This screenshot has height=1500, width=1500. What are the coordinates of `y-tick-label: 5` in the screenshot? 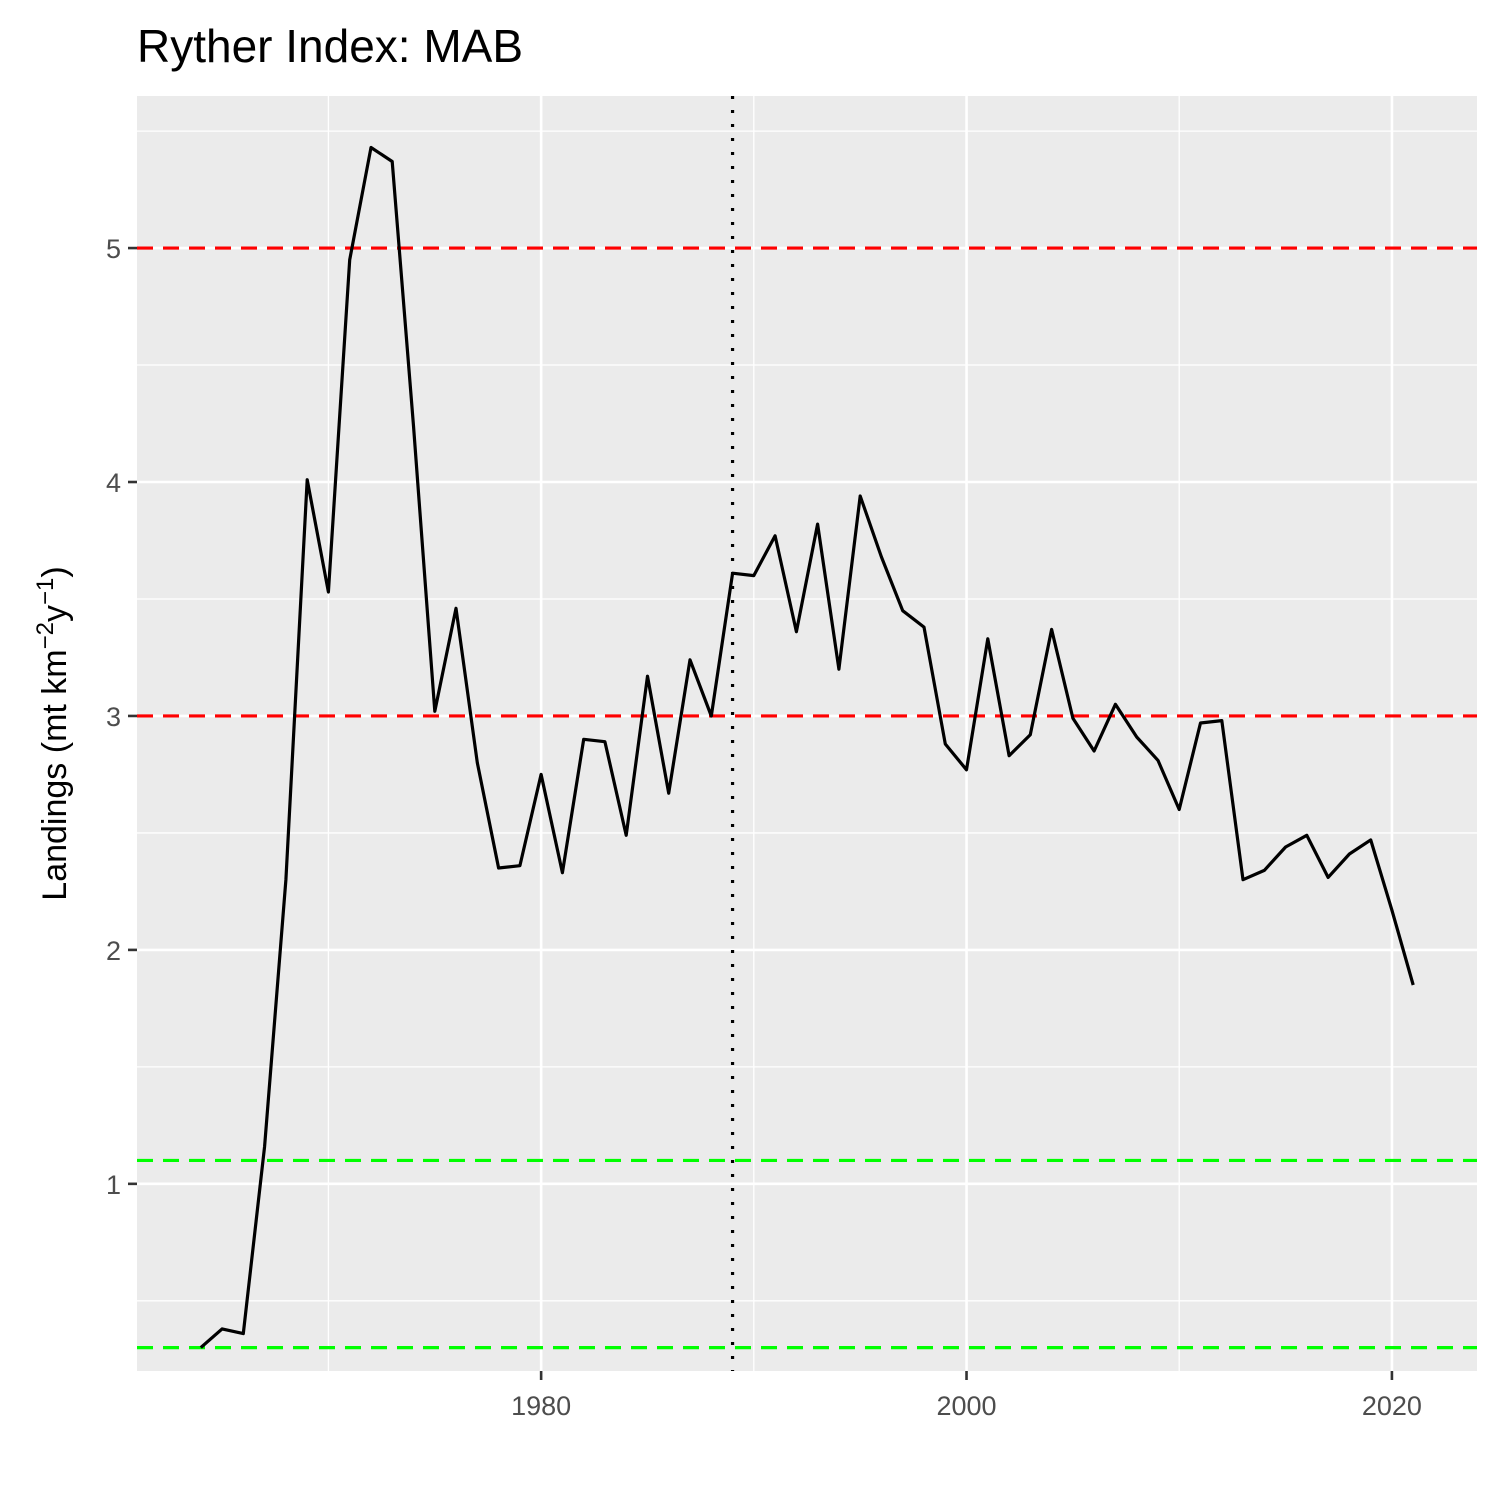 It's located at (113, 249).